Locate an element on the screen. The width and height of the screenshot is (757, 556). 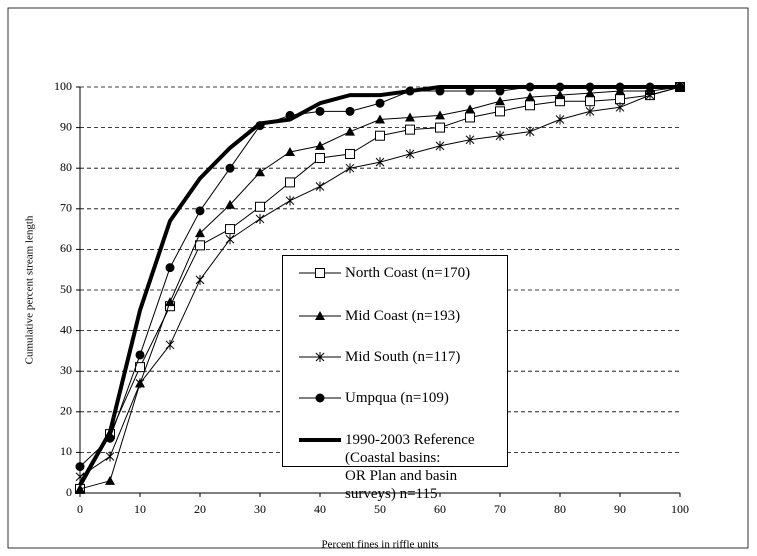
legend-entry: Mid South (n=117) is located at coordinates (403, 357).